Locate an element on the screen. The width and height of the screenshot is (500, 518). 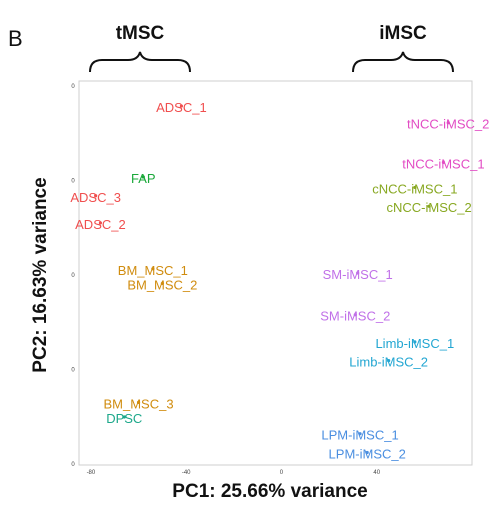
y-tick-labels: 0 0 0 0 0 is located at coordinates (73, 276).